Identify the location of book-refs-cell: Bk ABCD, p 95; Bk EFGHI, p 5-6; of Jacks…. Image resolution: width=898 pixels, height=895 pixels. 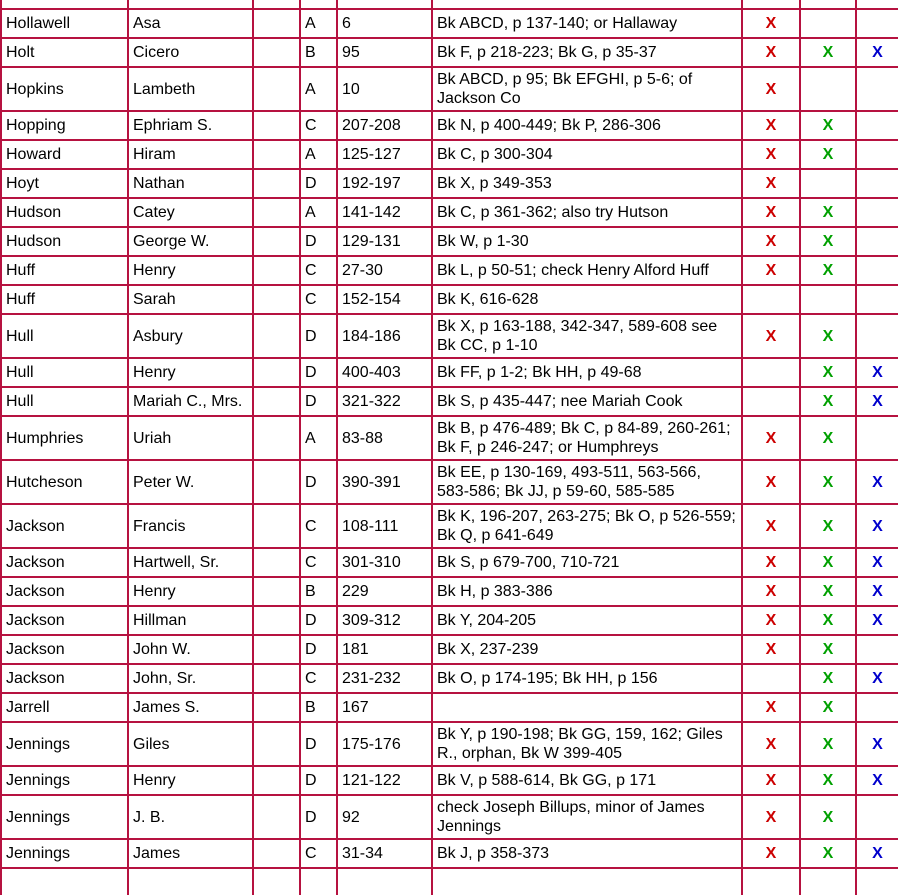
(587, 89).